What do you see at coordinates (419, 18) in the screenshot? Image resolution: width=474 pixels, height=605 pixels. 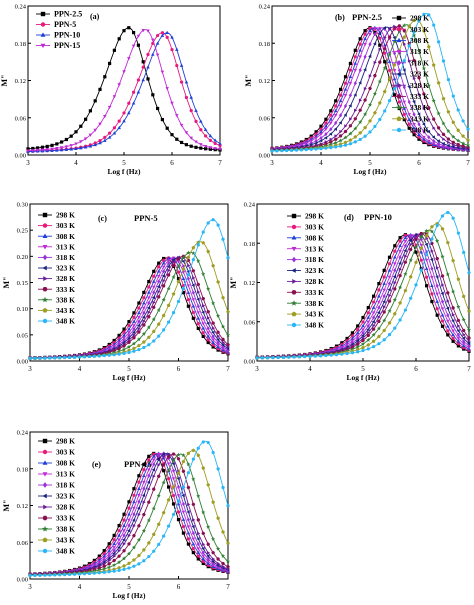 I see `legend-label: 298 K` at bounding box center [419, 18].